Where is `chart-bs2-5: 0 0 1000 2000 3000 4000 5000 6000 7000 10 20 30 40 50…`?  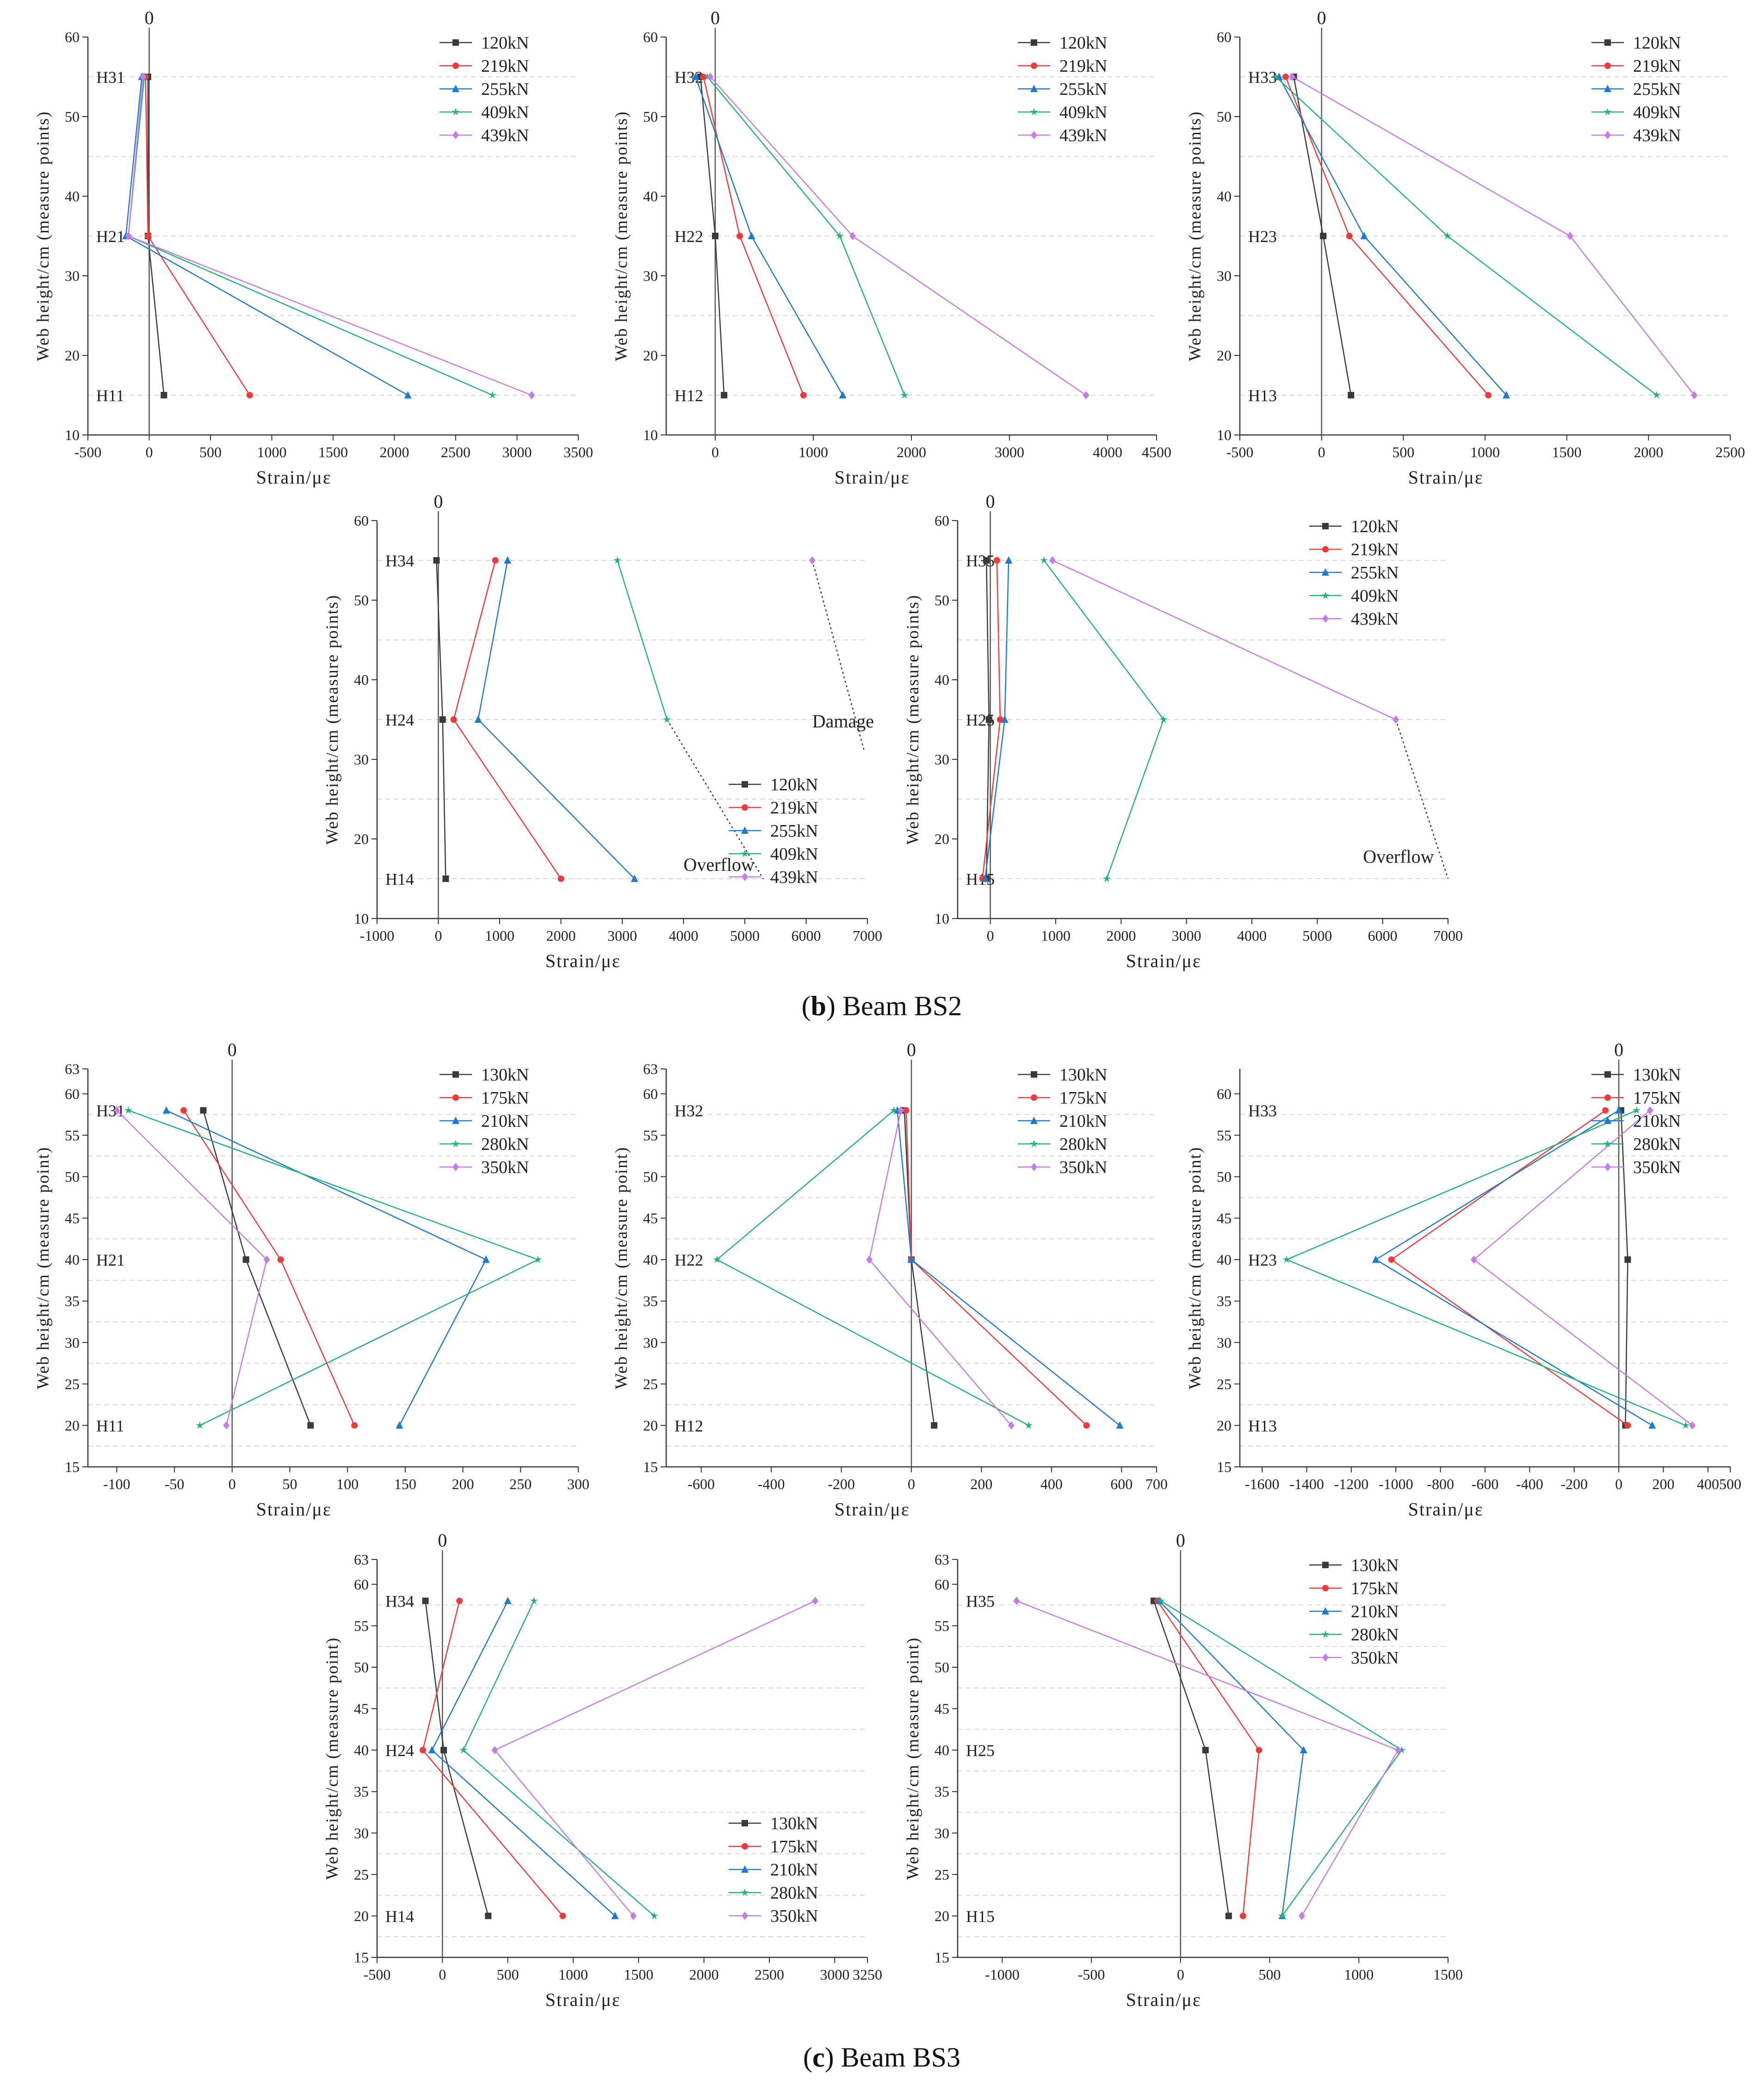 chart-bs2-5: 0 0 1000 2000 3000 4000 5000 6000 7000 10 20 30 40 50… is located at coordinates (1183, 731).